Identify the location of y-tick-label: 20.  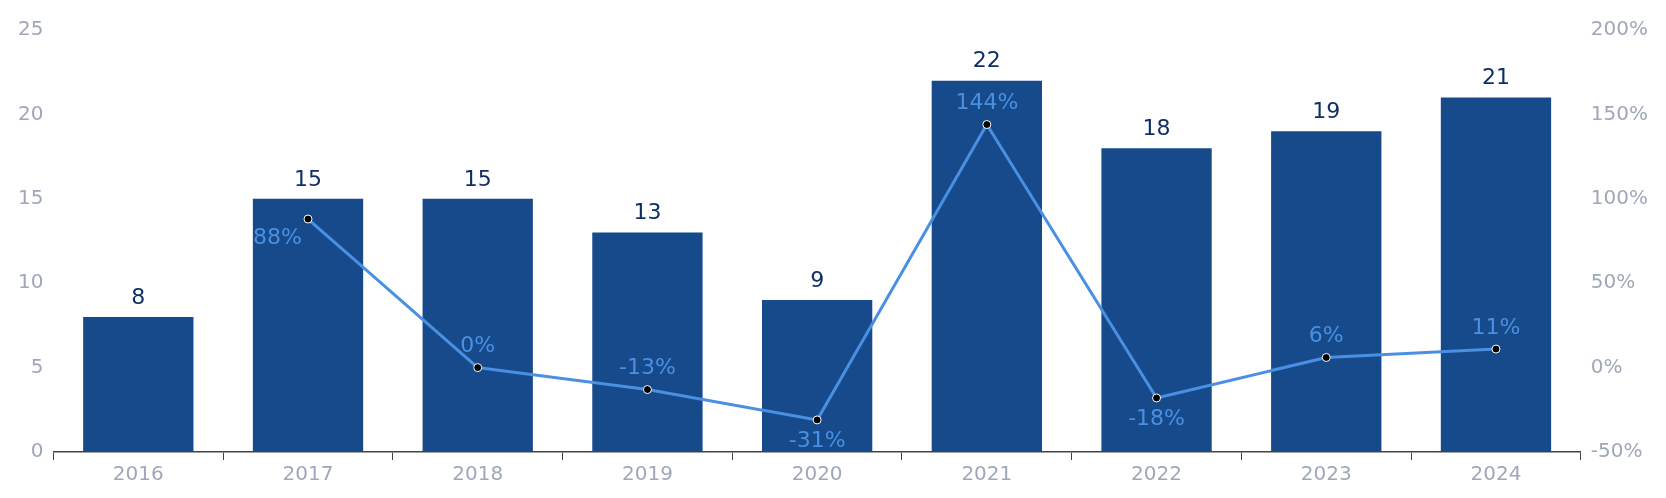
(31, 112).